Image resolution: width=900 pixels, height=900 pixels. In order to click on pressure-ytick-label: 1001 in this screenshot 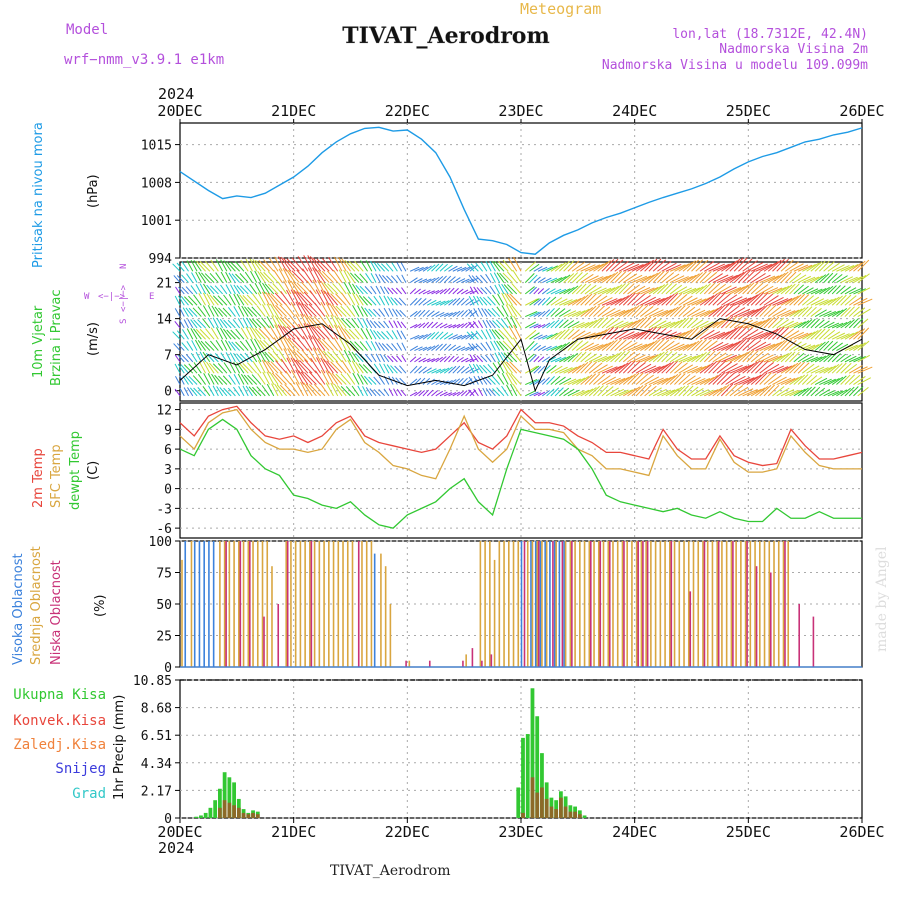, I will do `click(156, 221)`.